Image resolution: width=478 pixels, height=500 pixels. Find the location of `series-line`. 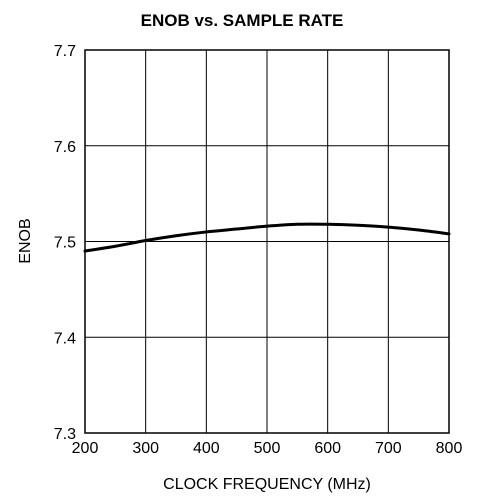

series-line is located at coordinates (267, 237).